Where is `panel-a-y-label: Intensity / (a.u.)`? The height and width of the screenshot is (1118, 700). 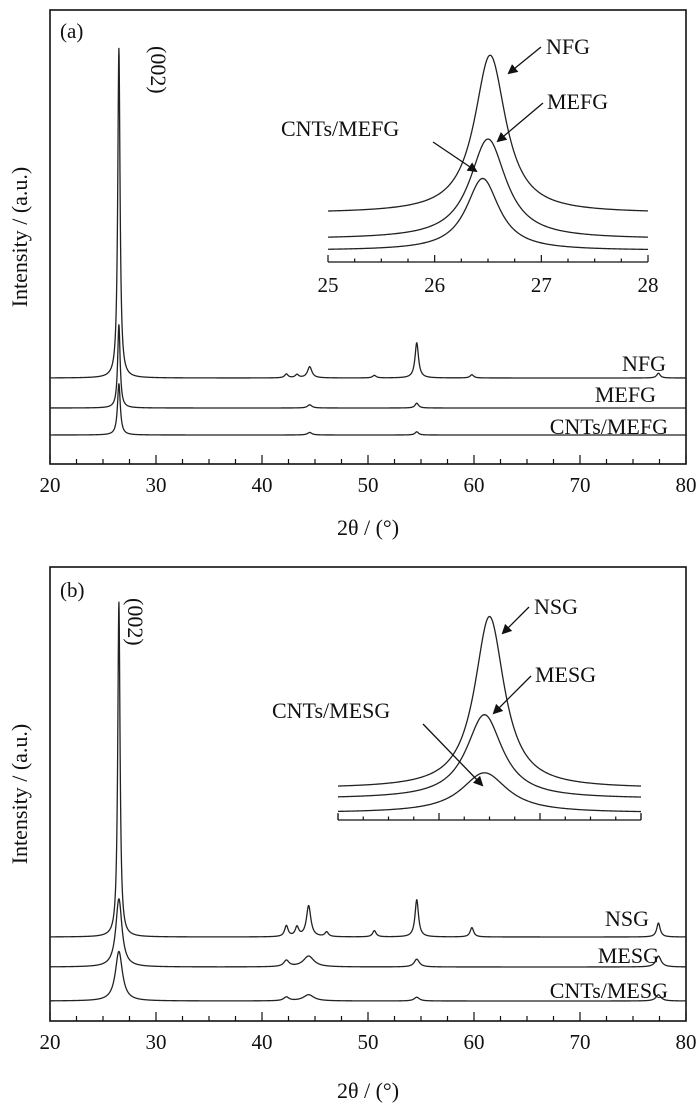 panel-a-y-label: Intensity / (a.u.) is located at coordinates (19, 237).